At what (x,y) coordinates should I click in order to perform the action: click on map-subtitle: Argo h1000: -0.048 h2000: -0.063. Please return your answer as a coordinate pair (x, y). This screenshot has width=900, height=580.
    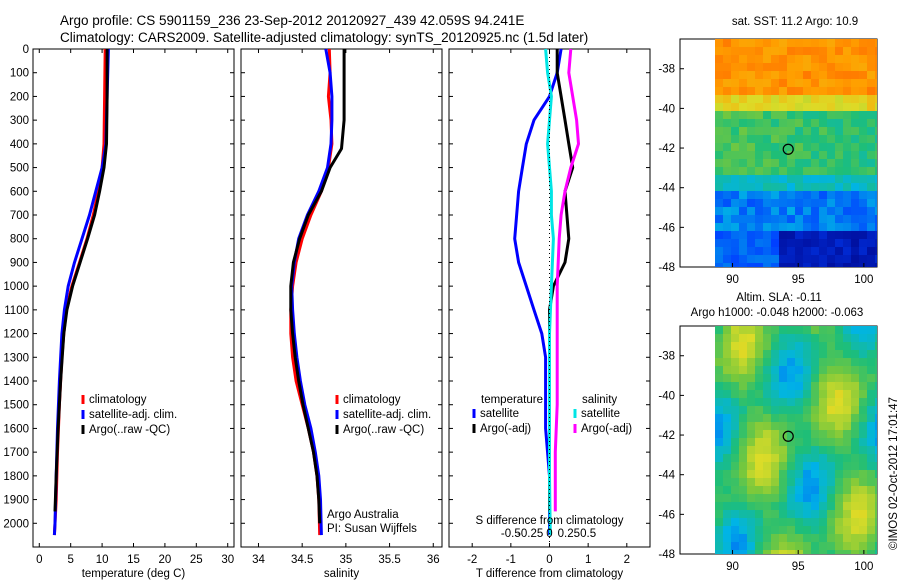
    Looking at the image, I should click on (777, 313).